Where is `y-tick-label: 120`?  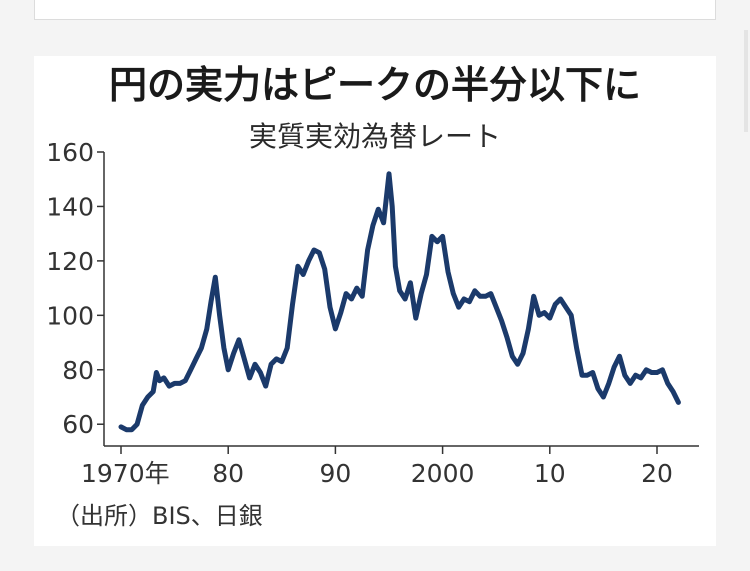
y-tick-label: 120 is located at coordinates (70, 261).